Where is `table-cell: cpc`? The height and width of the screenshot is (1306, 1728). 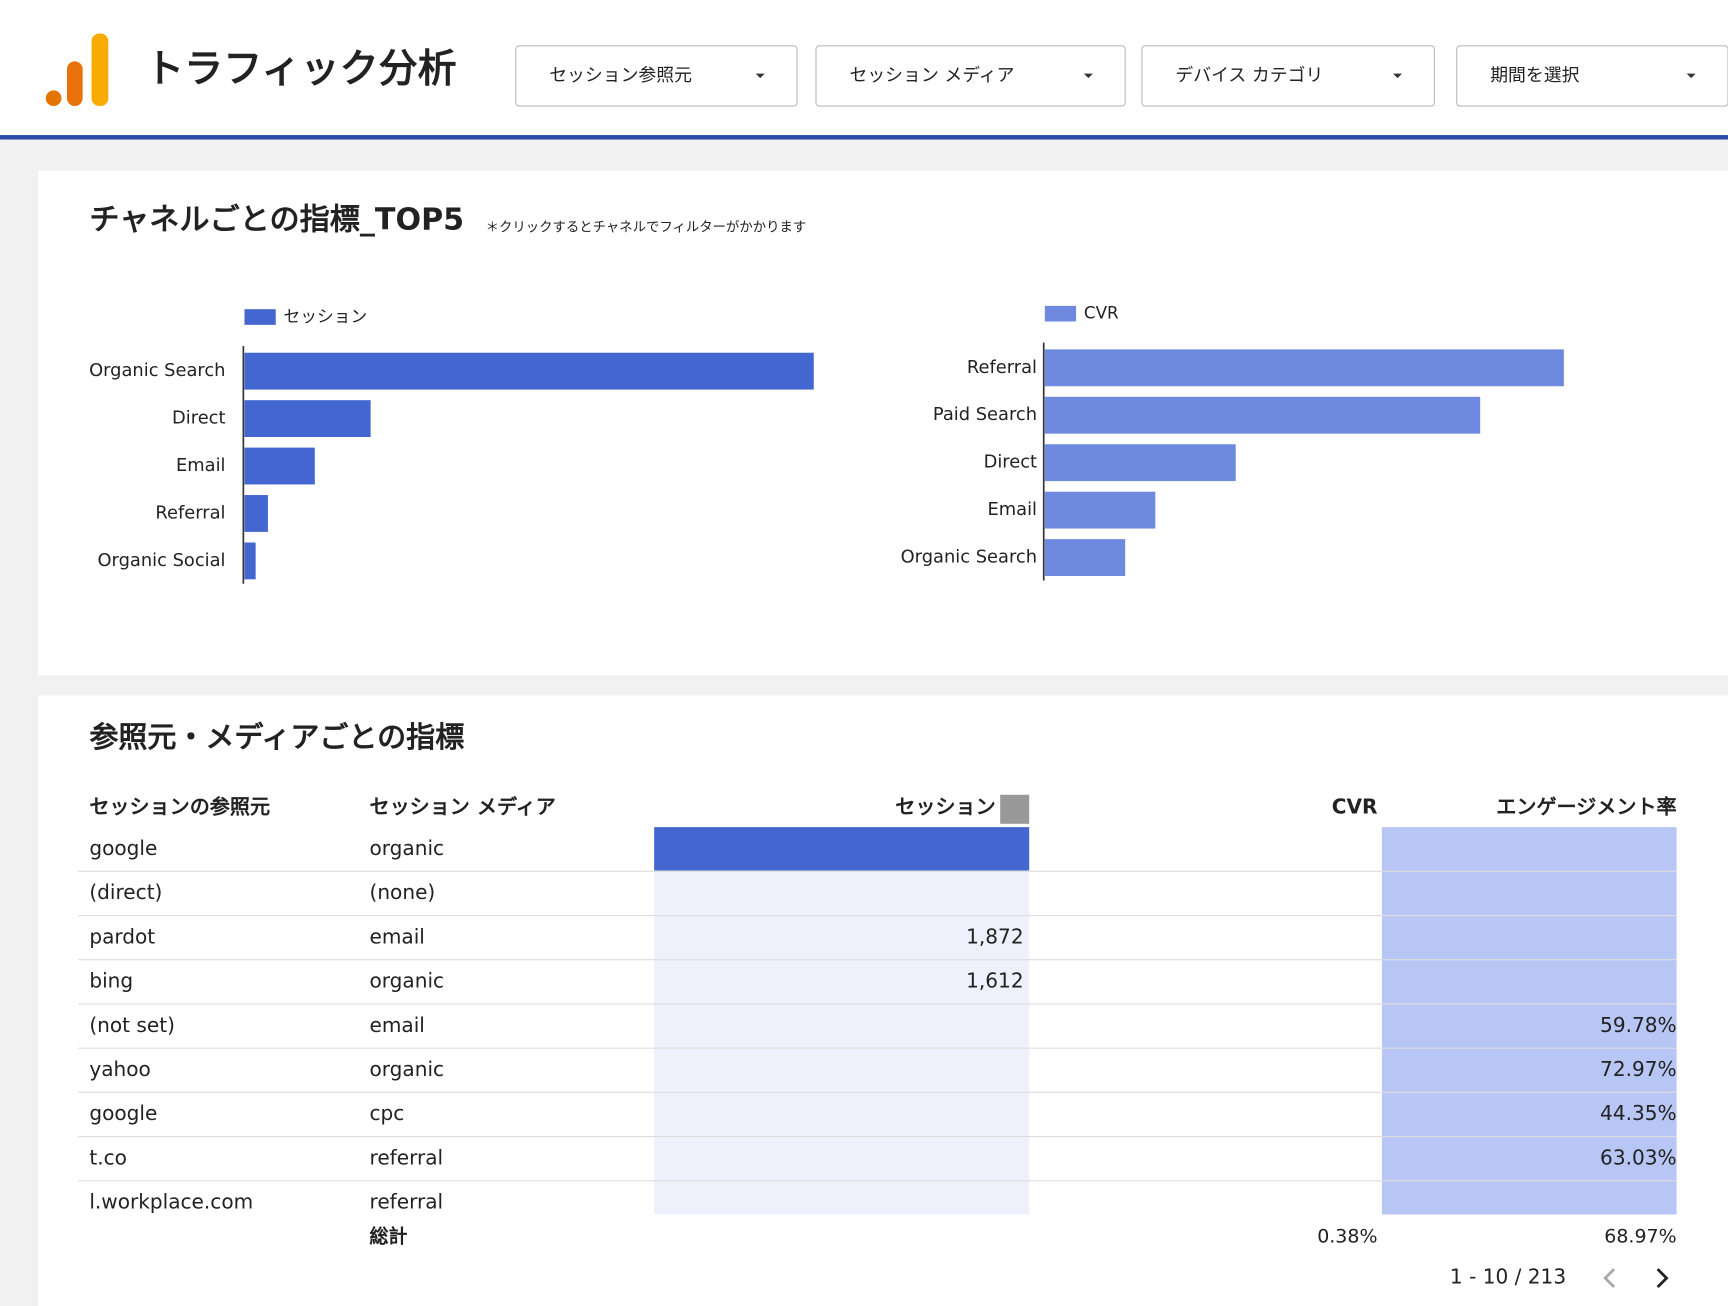
table-cell: cpc is located at coordinates (387, 1113).